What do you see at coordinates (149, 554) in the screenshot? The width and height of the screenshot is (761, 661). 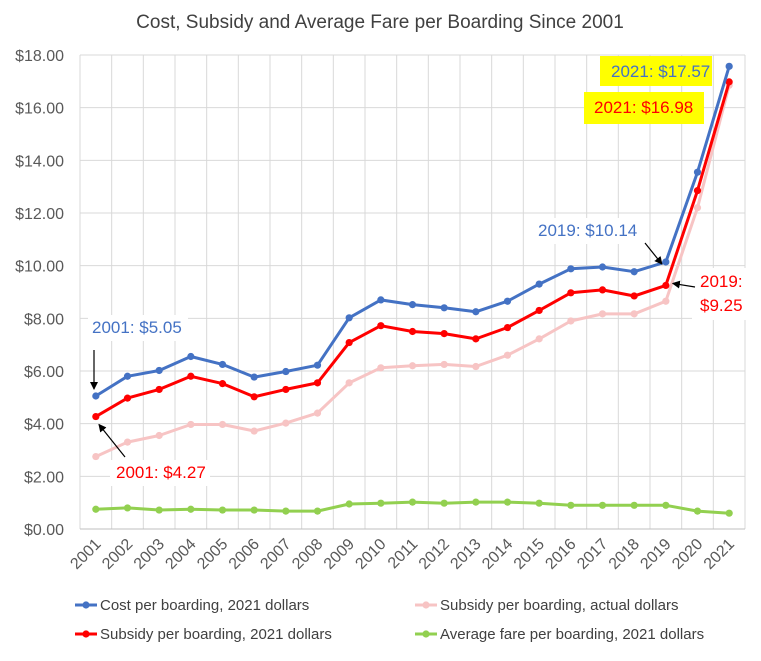 I see `x-tick-label: 2003` at bounding box center [149, 554].